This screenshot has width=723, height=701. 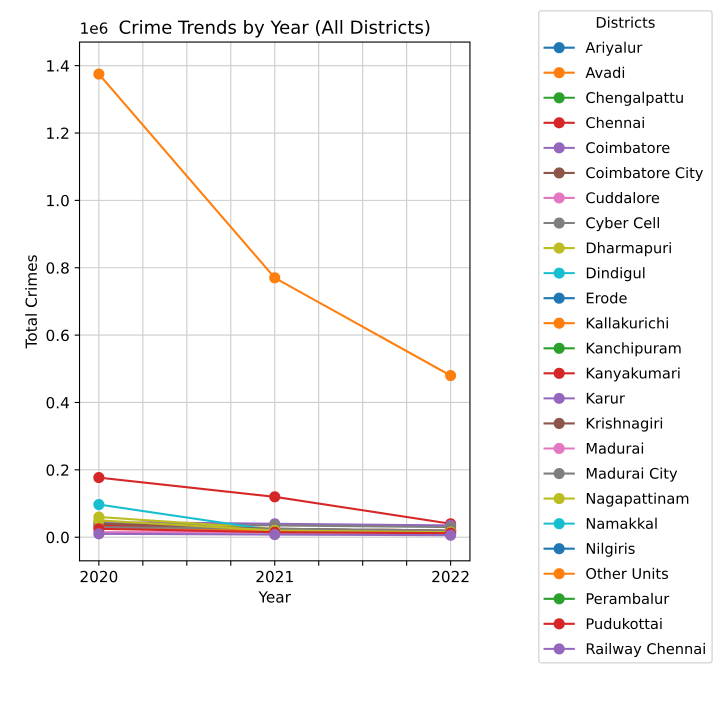 I want to click on y-tick-label: 1.0, so click(x=58, y=200).